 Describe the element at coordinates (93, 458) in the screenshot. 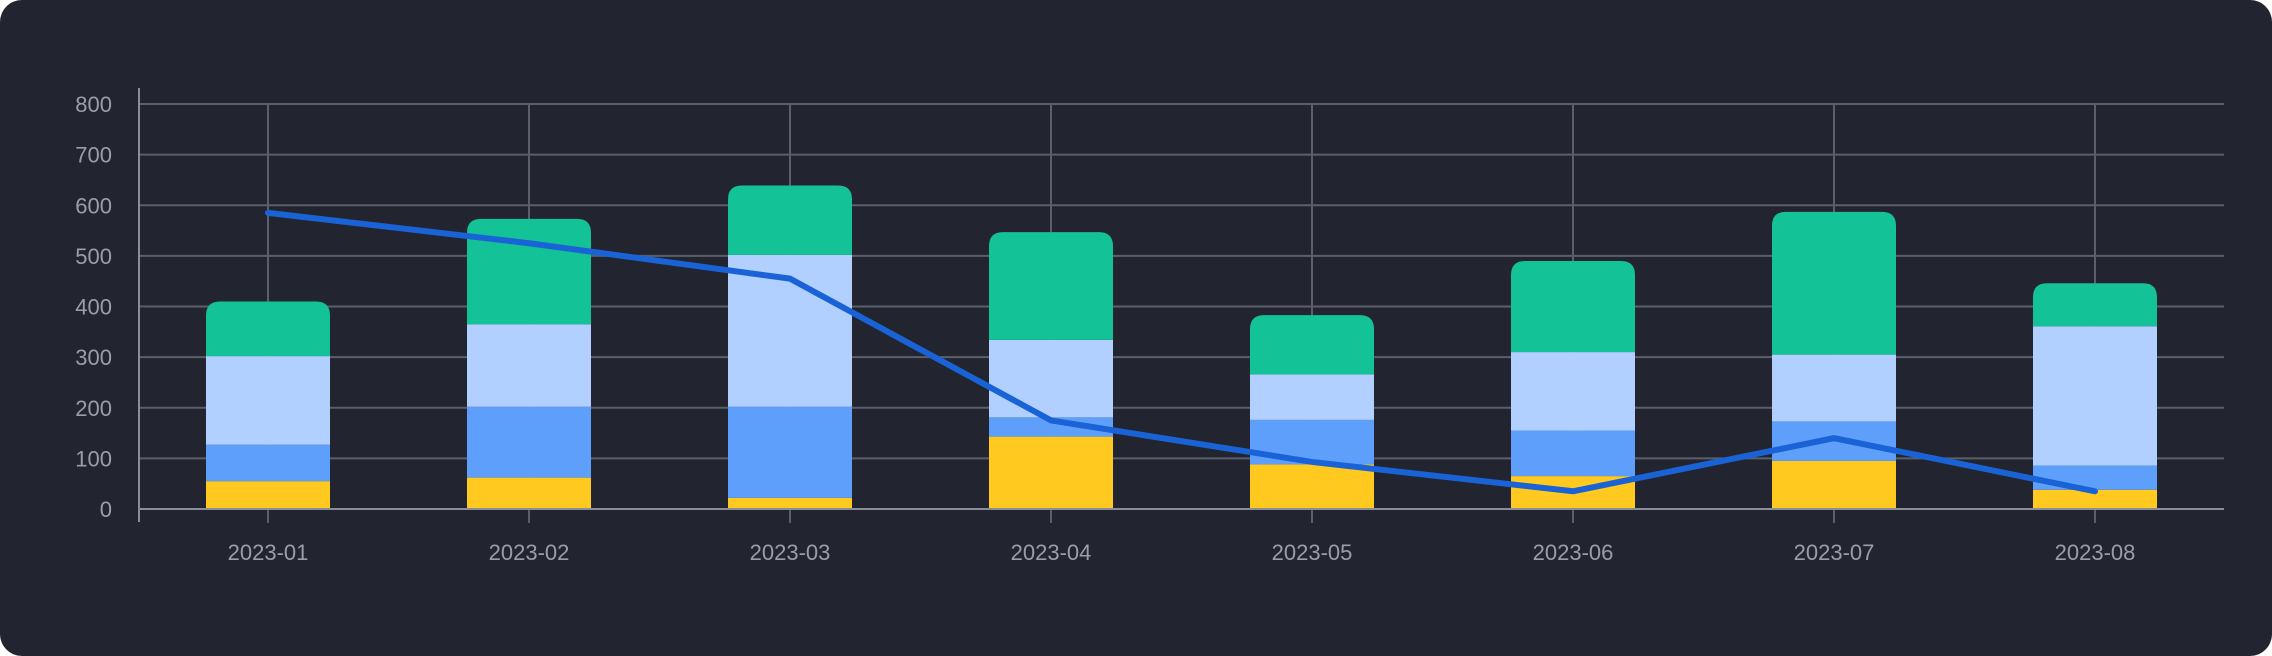

I see `y-tick-label: 100` at that location.